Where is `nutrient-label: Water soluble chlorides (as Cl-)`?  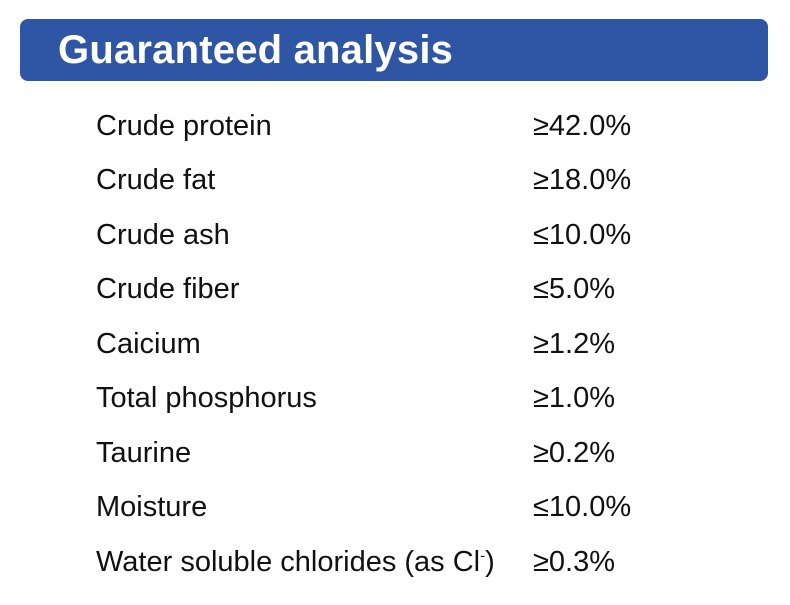 nutrient-label: Water soluble chlorides (as Cl-) is located at coordinates (295, 561).